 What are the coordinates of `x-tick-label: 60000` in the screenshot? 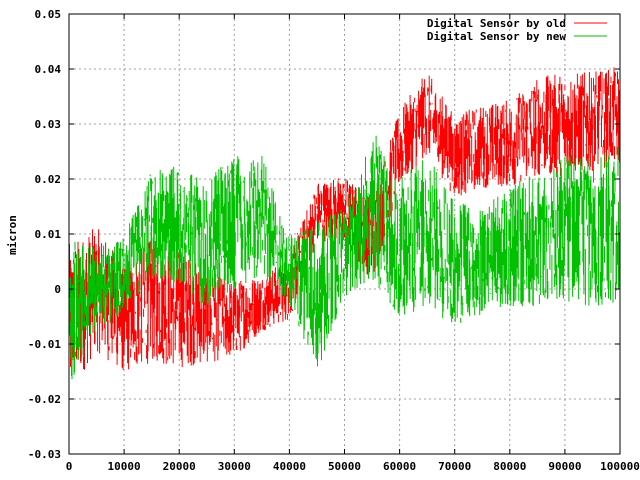 It's located at (399, 466).